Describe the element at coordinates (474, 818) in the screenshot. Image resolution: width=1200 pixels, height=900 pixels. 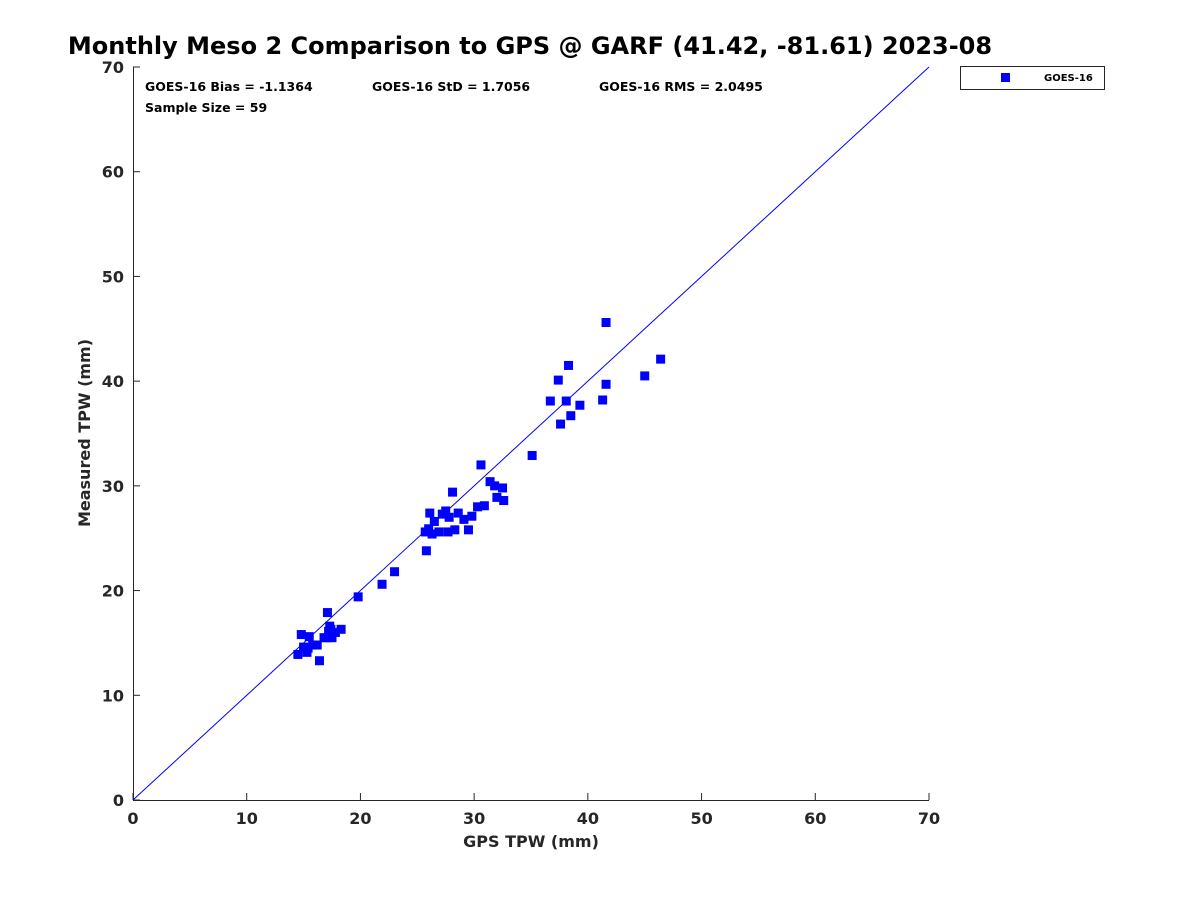
I see `x-tick-label: 30` at that location.